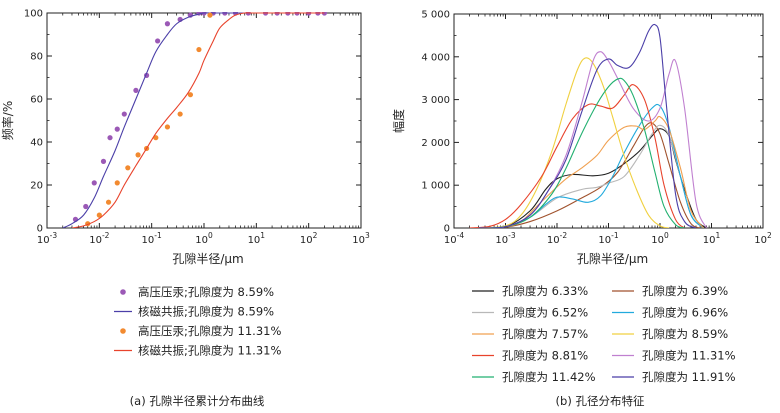 The image size is (780, 413). What do you see at coordinates (454, 238) in the screenshot?
I see `x-tick-label: 10⁻⁴` at bounding box center [454, 238].